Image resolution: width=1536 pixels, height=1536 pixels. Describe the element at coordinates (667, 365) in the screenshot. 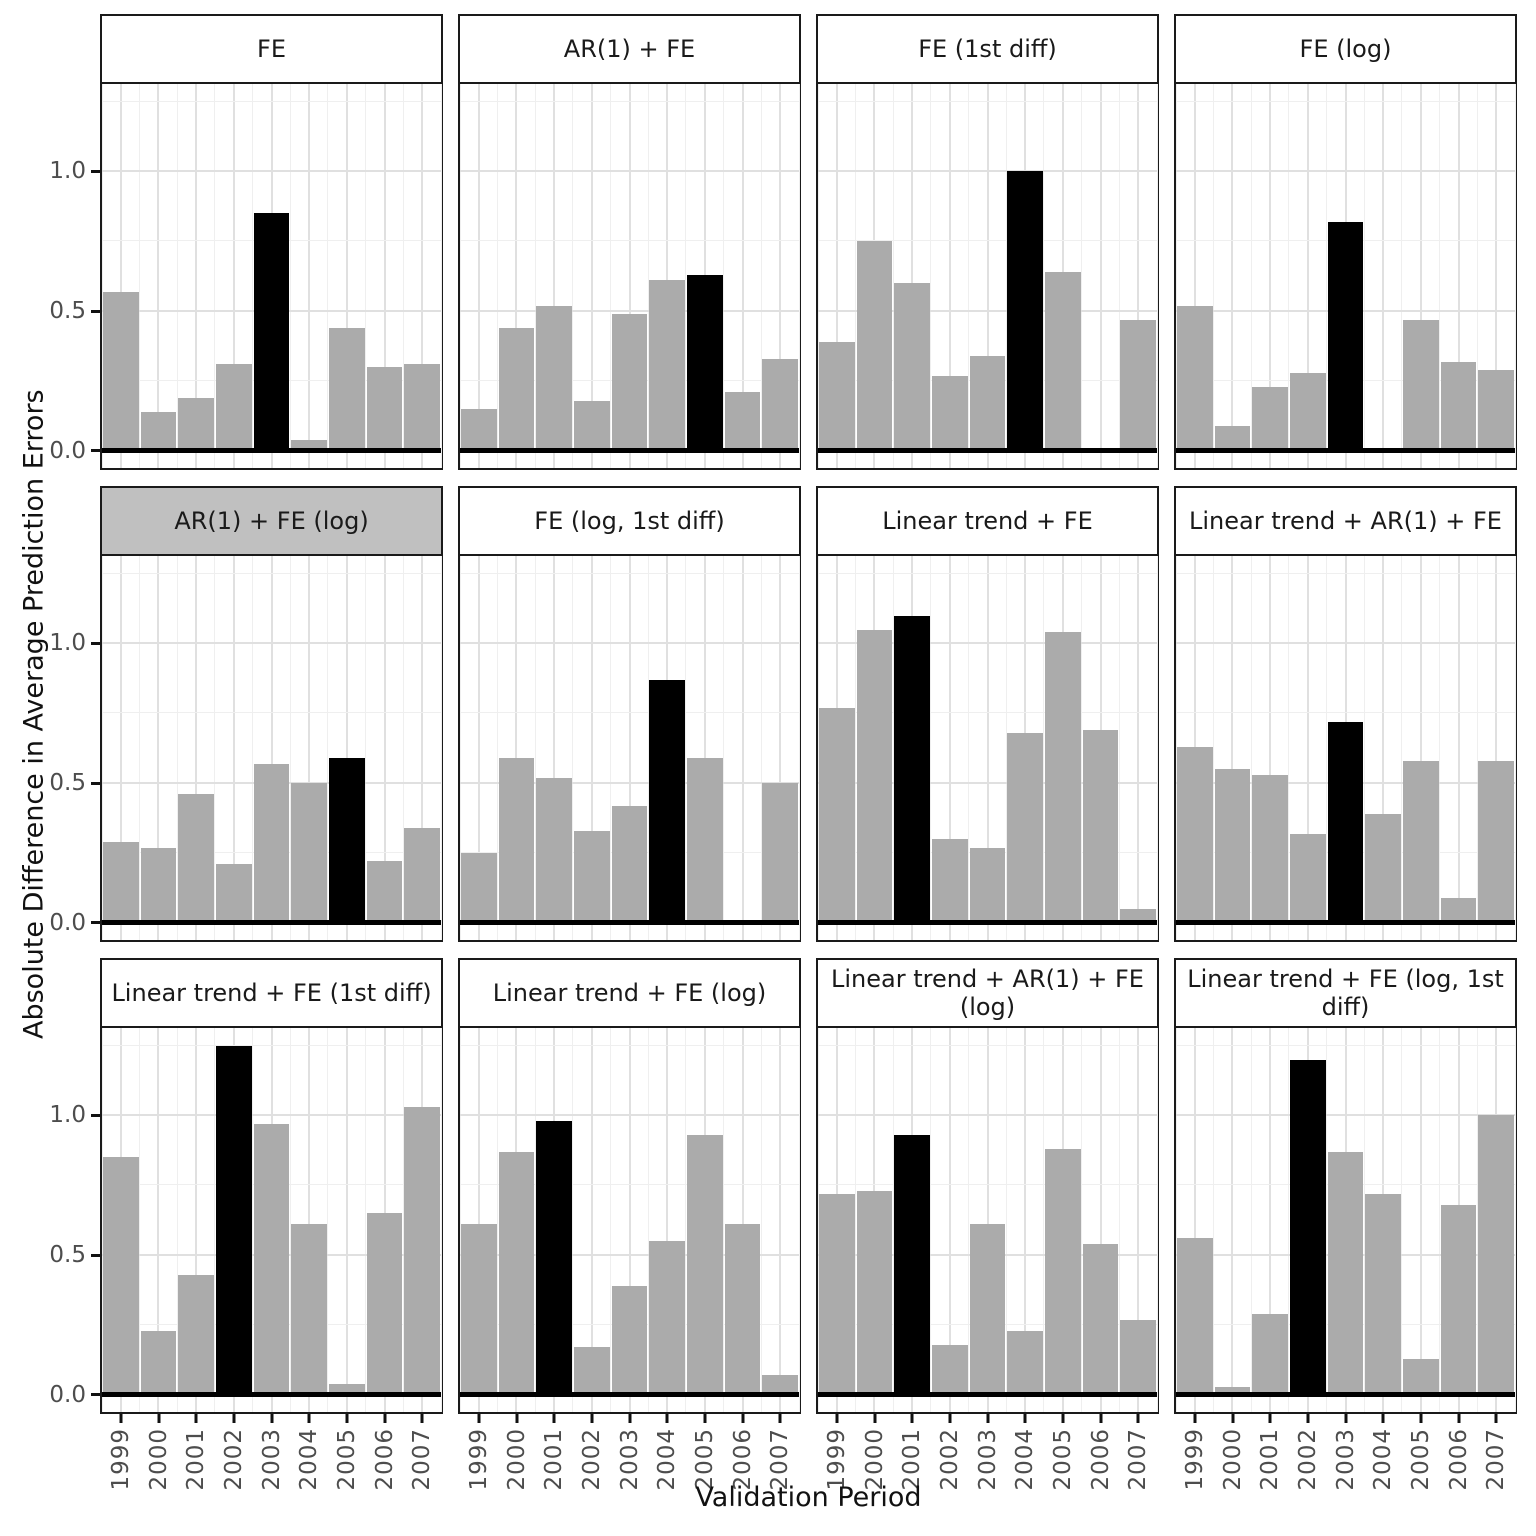

I see `bar-2004` at that location.